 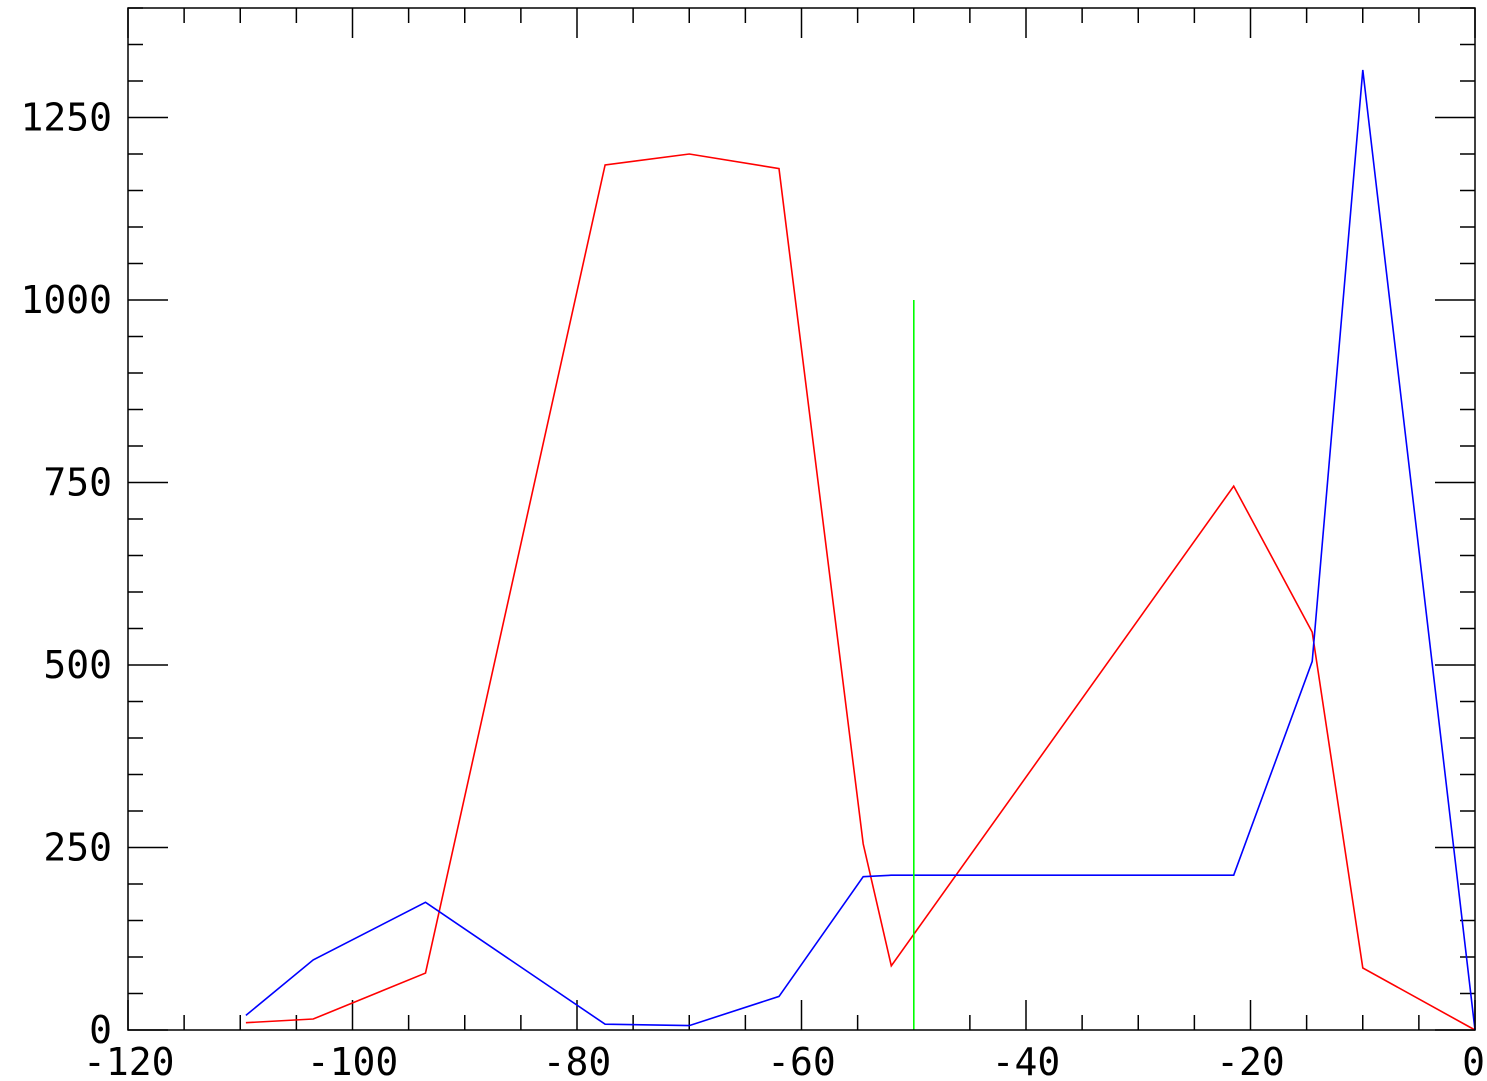 I want to click on x-tick-label: -40, so click(x=1026, y=1060).